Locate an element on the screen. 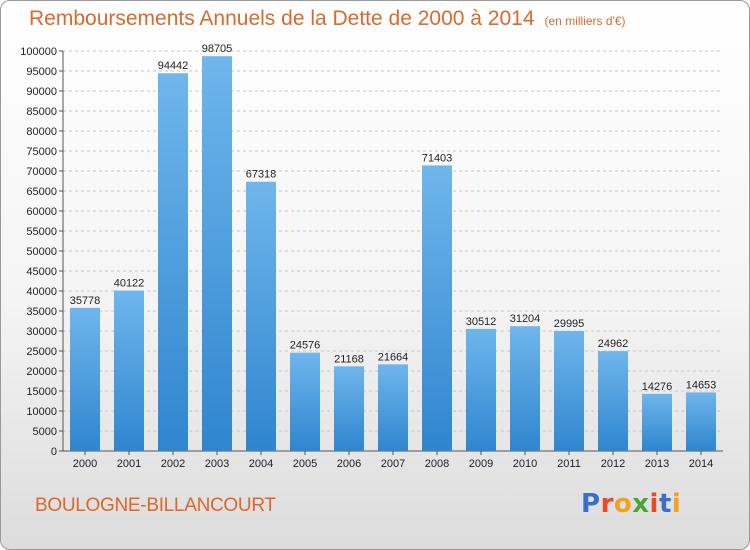 The image size is (750, 550). y-tick-label: 30000 is located at coordinates (41, 332).